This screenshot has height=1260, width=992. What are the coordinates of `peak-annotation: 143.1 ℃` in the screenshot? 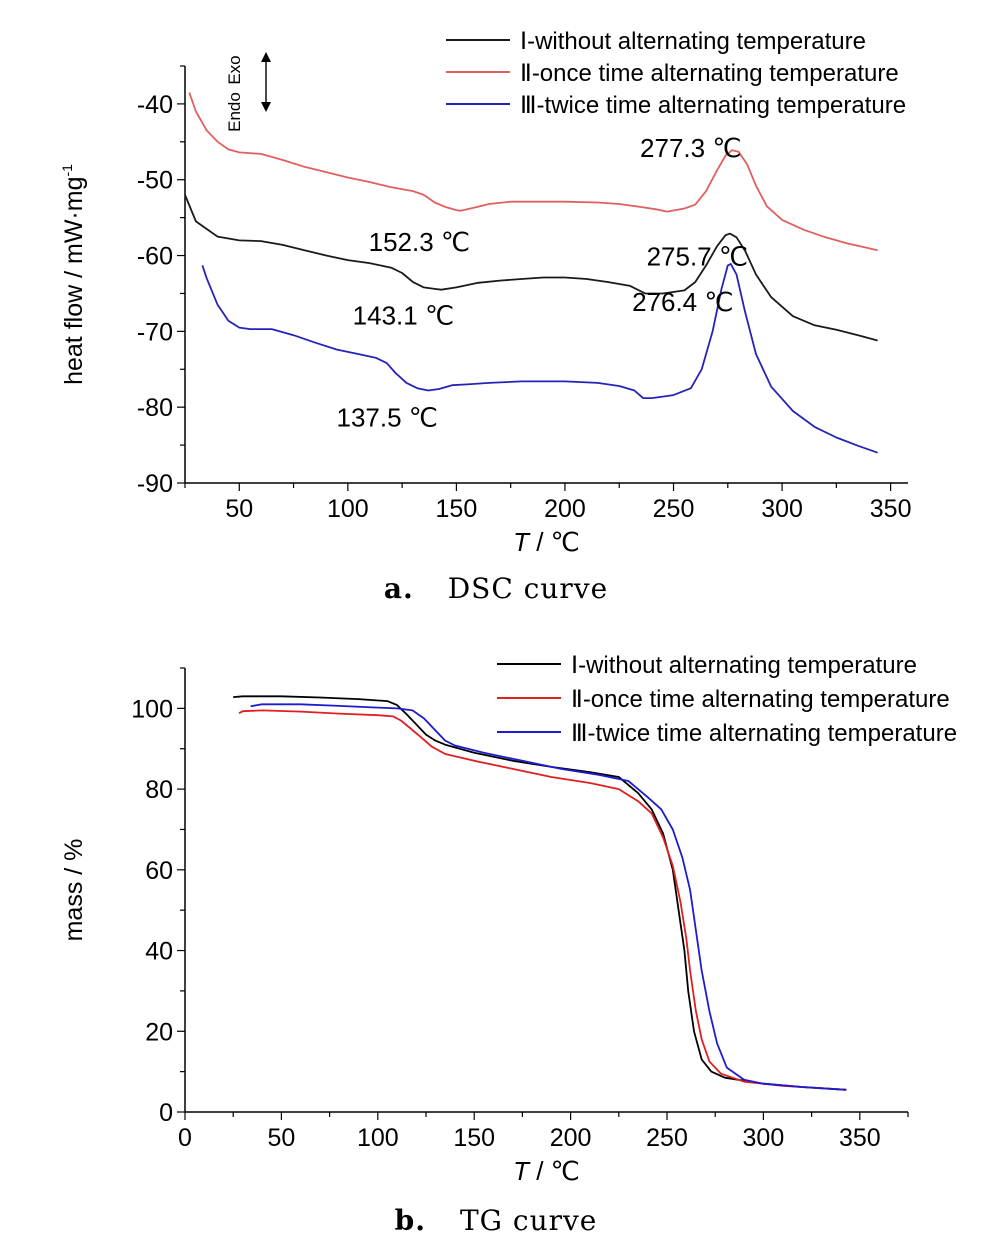 It's located at (404, 316).